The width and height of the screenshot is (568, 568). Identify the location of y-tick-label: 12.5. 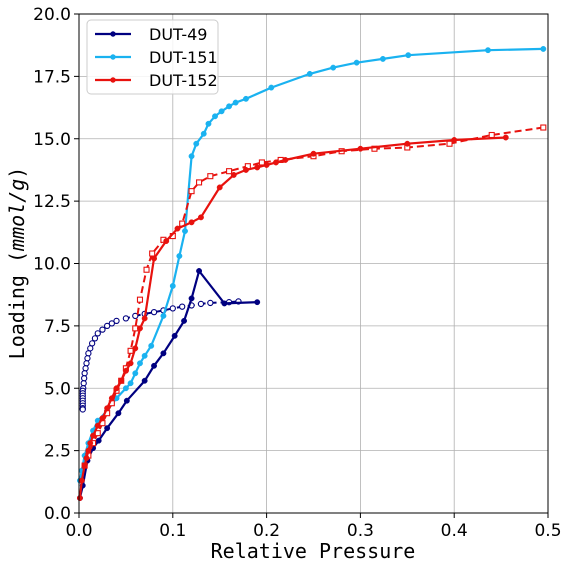
(52, 202).